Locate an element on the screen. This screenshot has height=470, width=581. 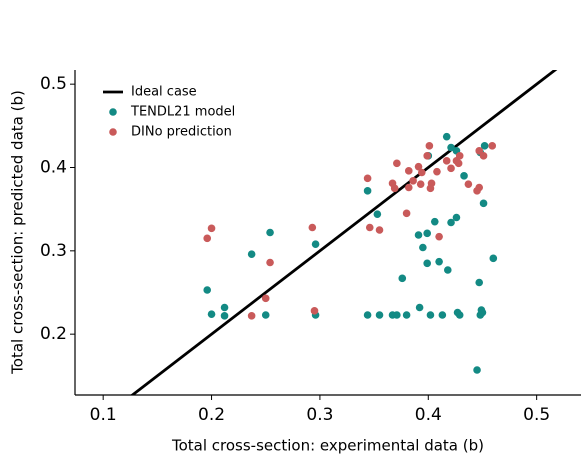
y-axis-label: Total cross-section: predicted data (b) is located at coordinates (18, 232).